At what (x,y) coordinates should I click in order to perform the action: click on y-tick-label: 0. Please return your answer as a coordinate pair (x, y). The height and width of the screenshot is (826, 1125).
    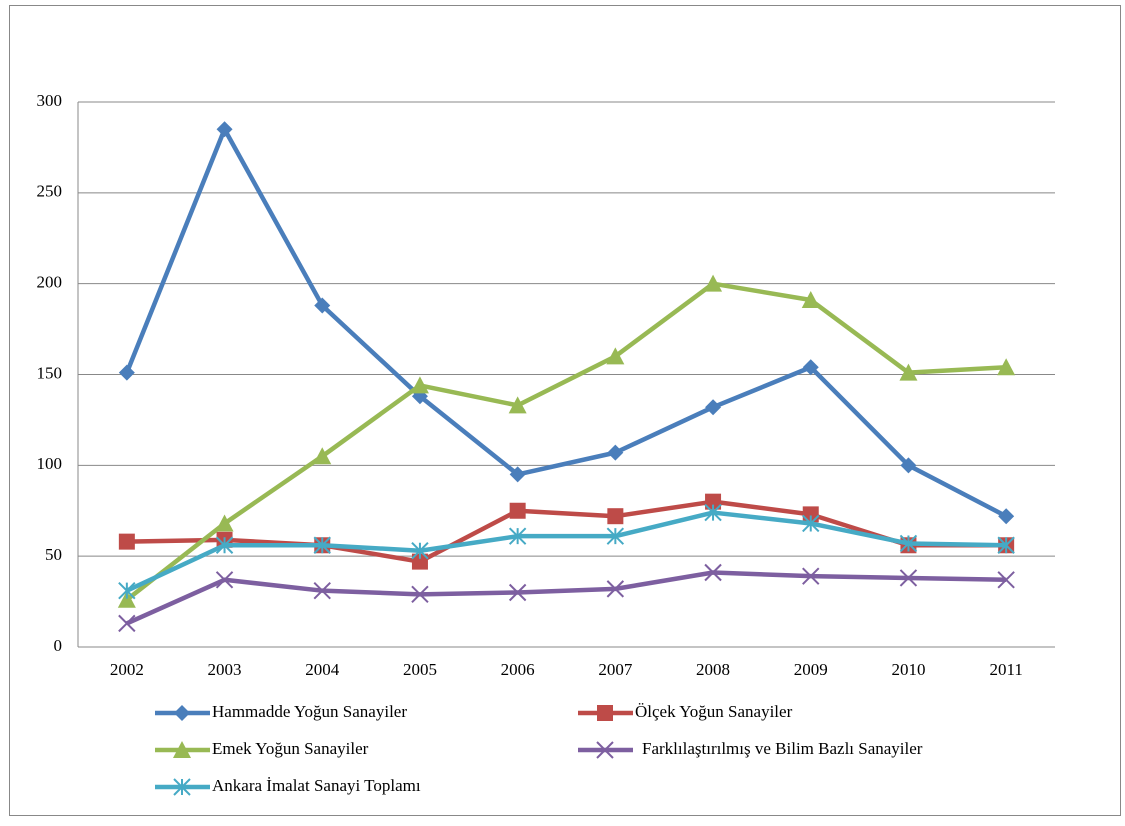
    Looking at the image, I should click on (58, 645).